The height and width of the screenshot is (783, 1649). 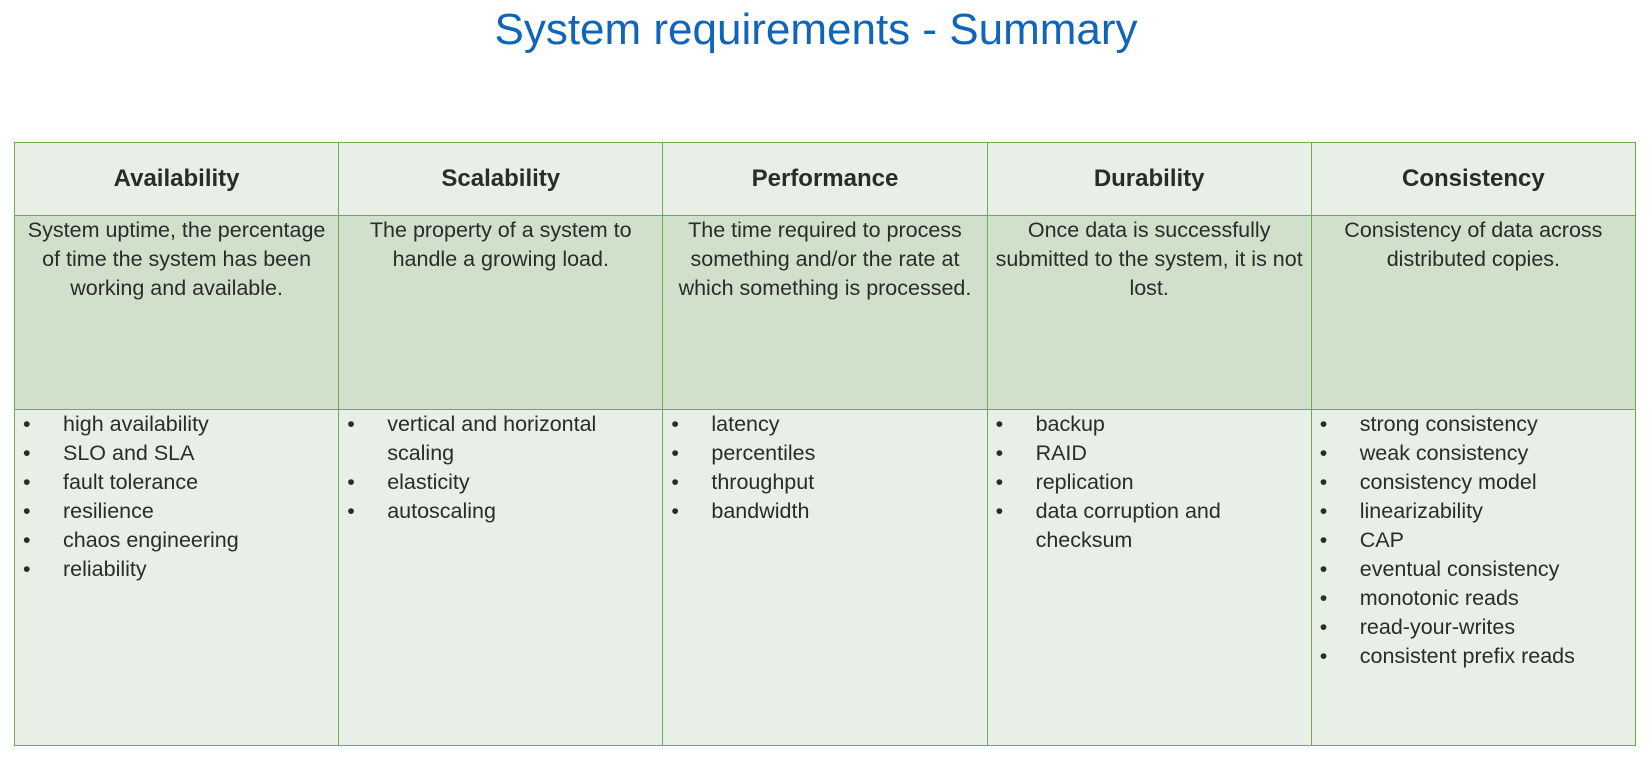 I want to click on topic-item: backup, so click(x=1149, y=424).